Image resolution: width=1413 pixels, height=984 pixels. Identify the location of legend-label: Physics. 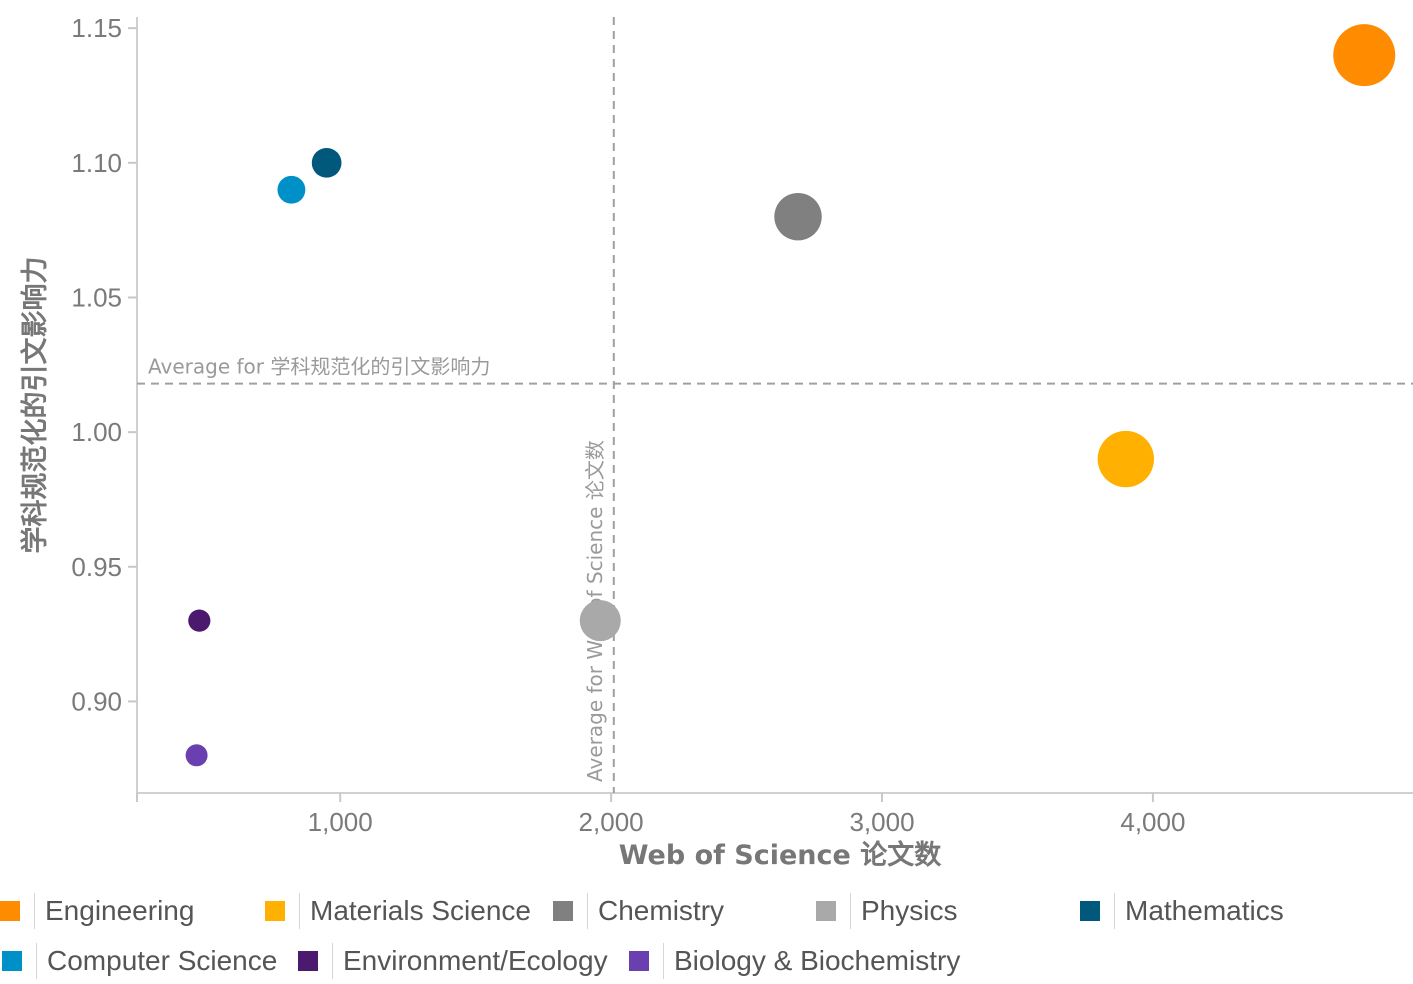
(909, 910).